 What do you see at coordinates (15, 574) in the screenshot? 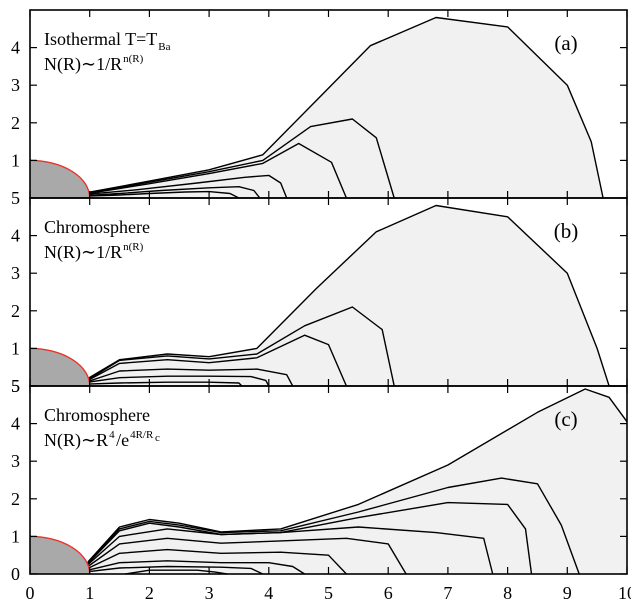
I see `y-tick-label: 0` at bounding box center [15, 574].